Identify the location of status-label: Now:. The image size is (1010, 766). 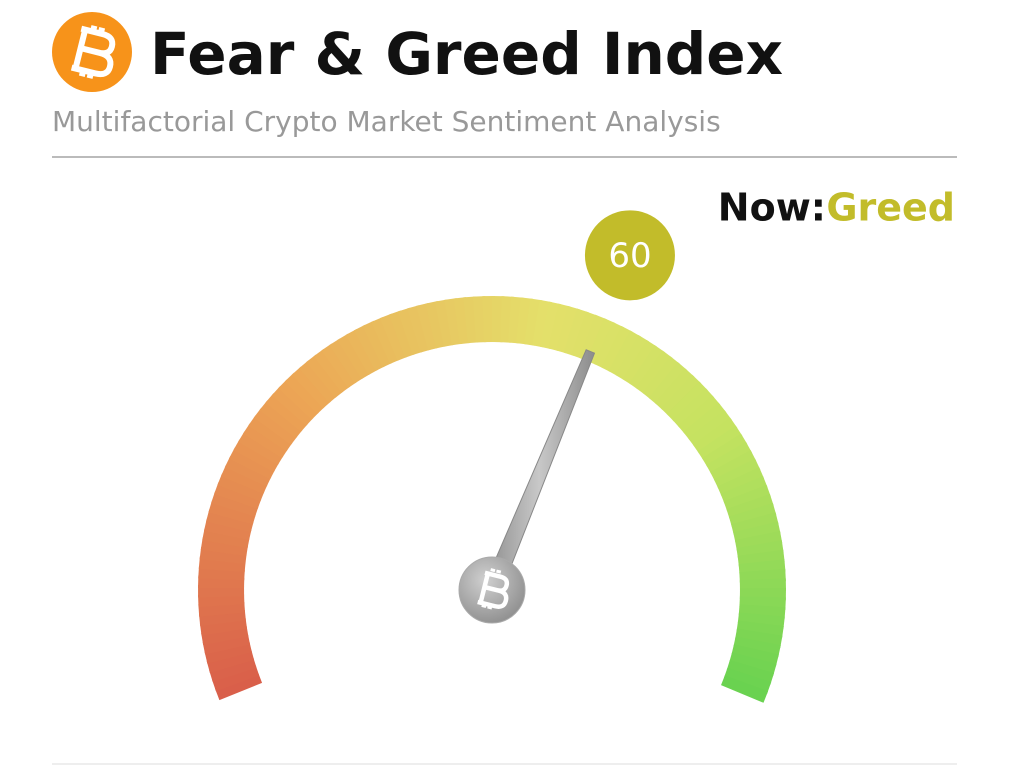
(772, 208).